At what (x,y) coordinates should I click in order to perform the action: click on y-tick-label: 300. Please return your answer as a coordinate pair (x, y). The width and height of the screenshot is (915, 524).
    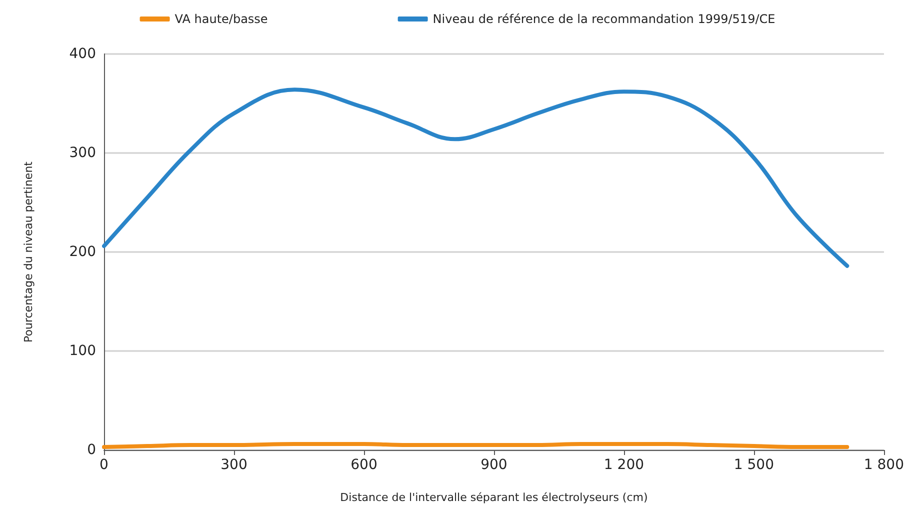
    Looking at the image, I should click on (82, 153).